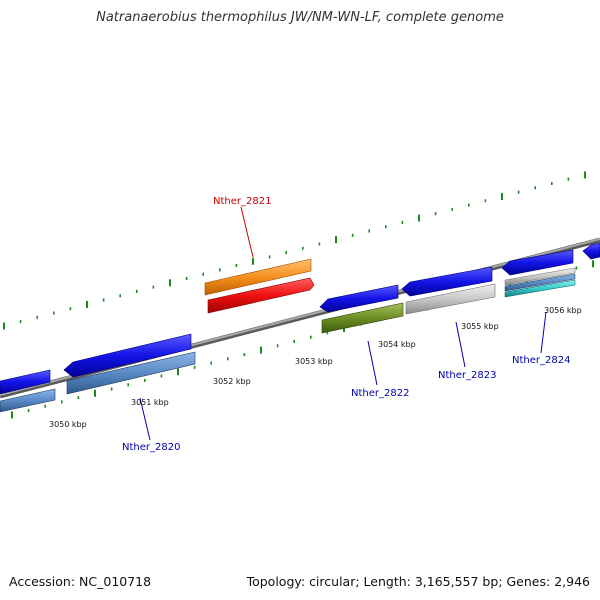 The width and height of the screenshot is (600, 600). Describe the element at coordinates (115, 581) in the screenshot. I see `accession-value: NC_010718` at that location.